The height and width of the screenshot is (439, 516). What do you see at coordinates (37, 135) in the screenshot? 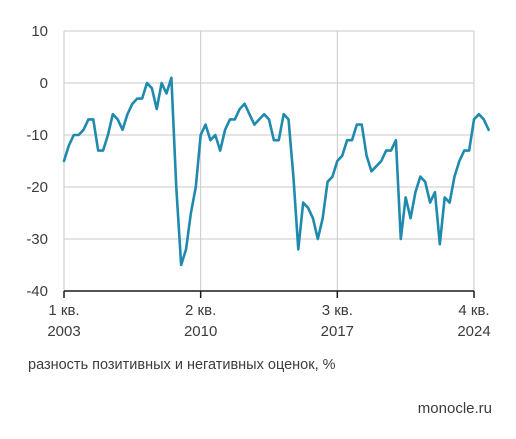
I see `y-tick-label: -10` at bounding box center [37, 135].